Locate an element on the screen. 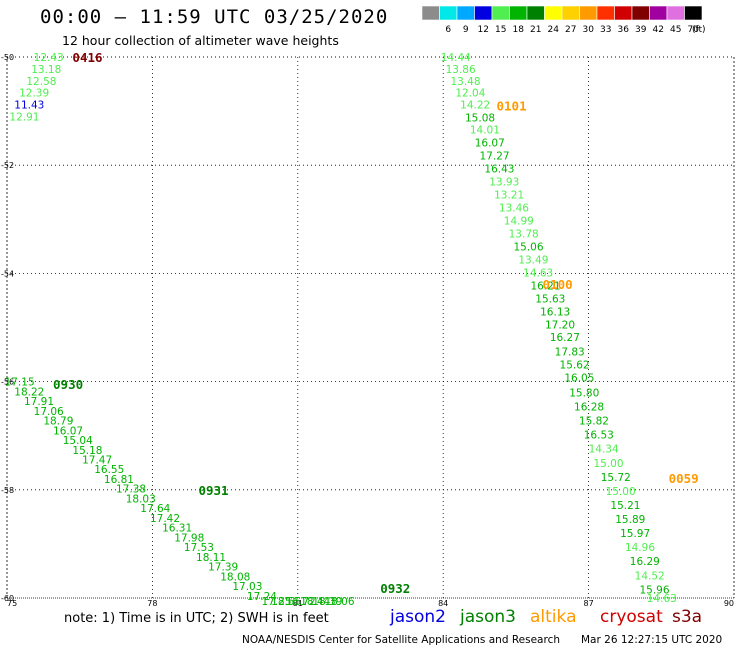 The image size is (740, 650). wave-height-value: 16.55 is located at coordinates (109, 470).